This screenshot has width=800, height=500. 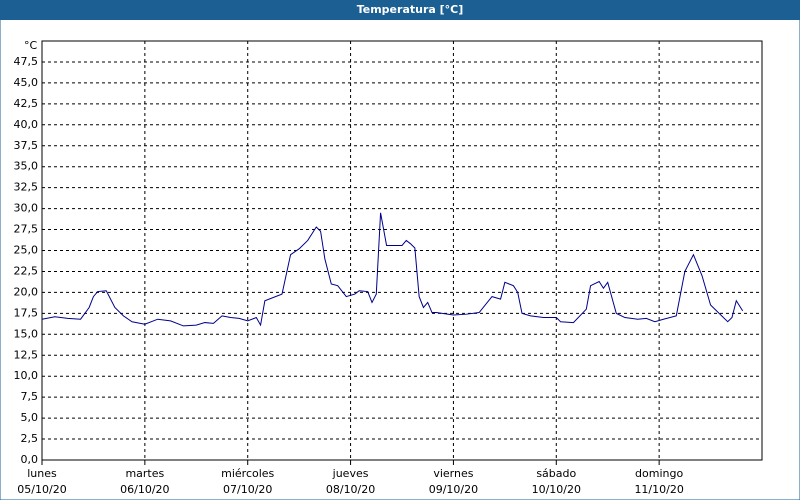 What do you see at coordinates (26, 354) in the screenshot?
I see `y-tick-label: 12,5` at bounding box center [26, 354].